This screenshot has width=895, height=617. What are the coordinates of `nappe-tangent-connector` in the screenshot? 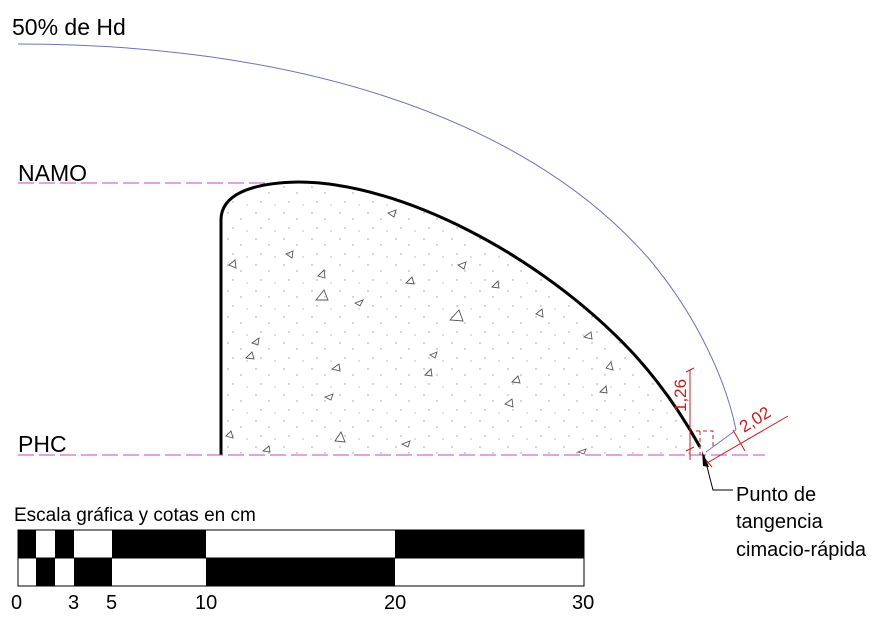 It's located at (721, 441).